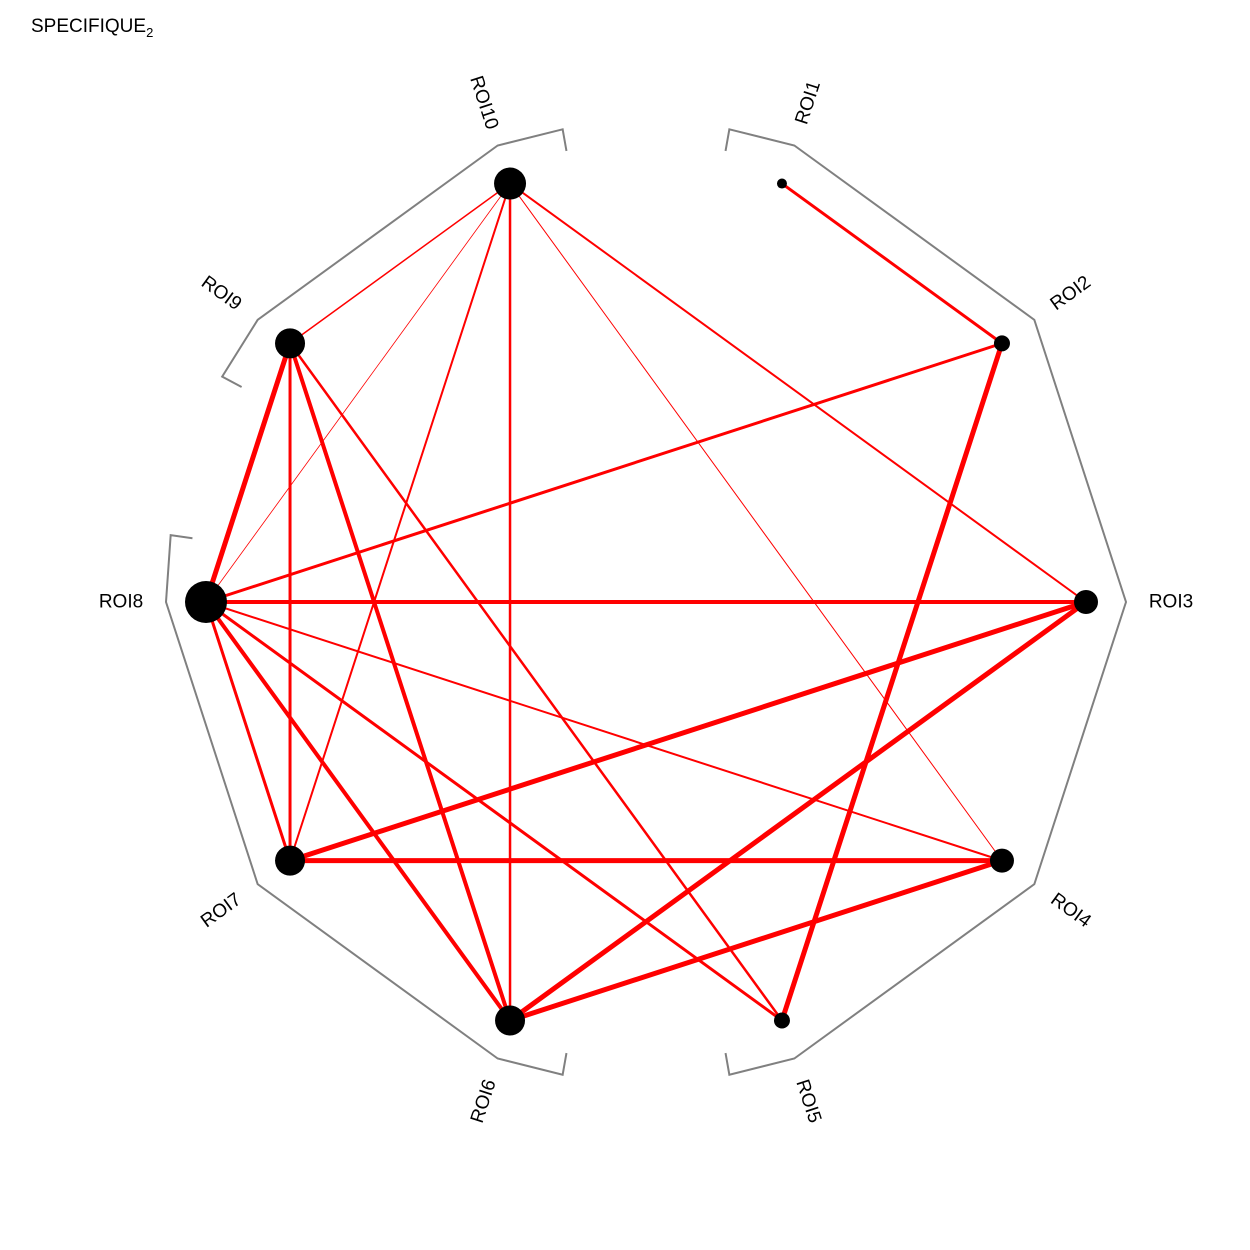  Describe the element at coordinates (1001, 343) in the screenshot. I see `node-roi2` at that location.